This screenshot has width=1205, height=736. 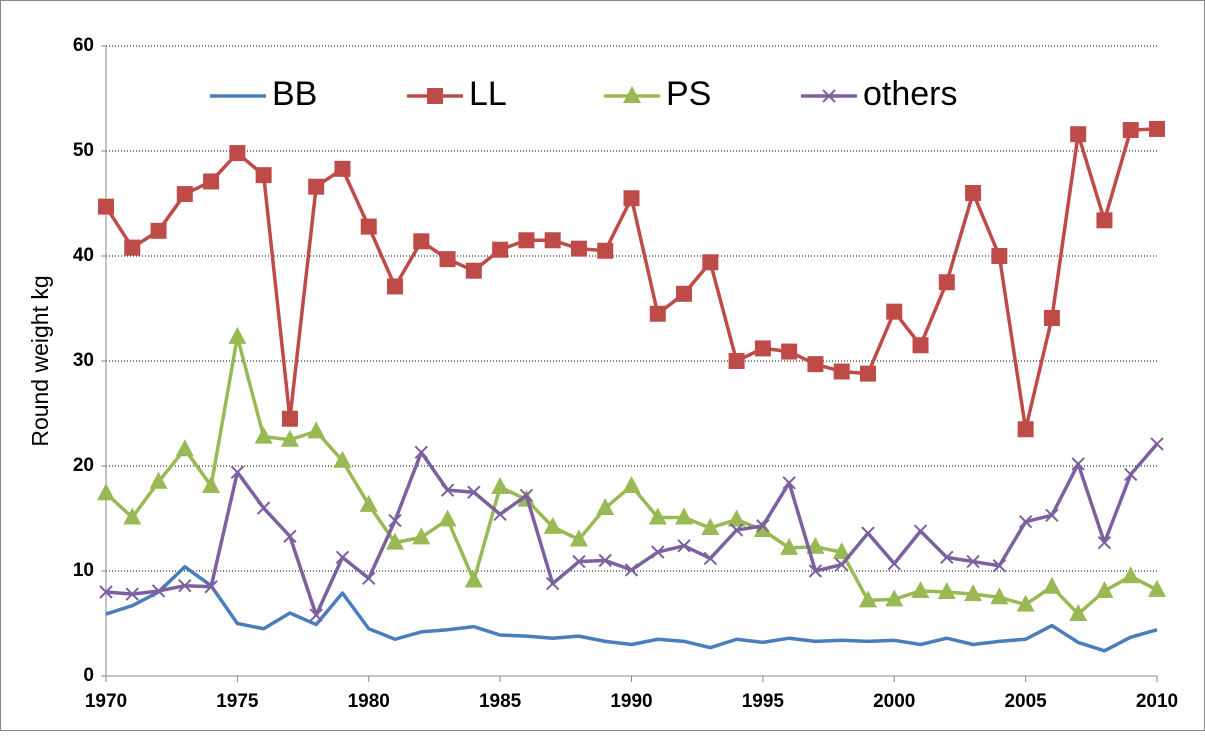 I want to click on x-tick-label: 1995, so click(x=763, y=701).